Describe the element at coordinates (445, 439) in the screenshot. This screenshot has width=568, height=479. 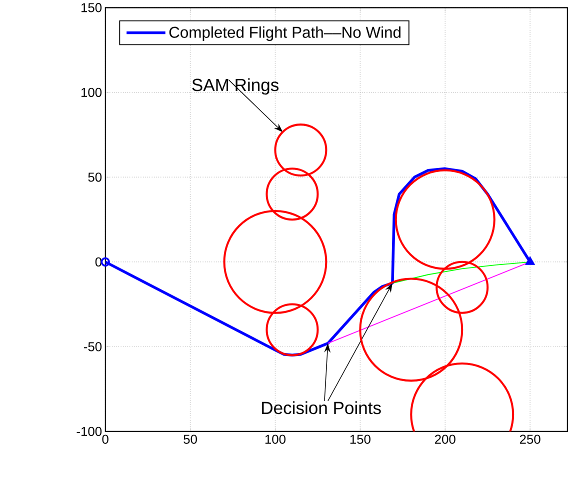
I see `x-tick-label: 200` at that location.